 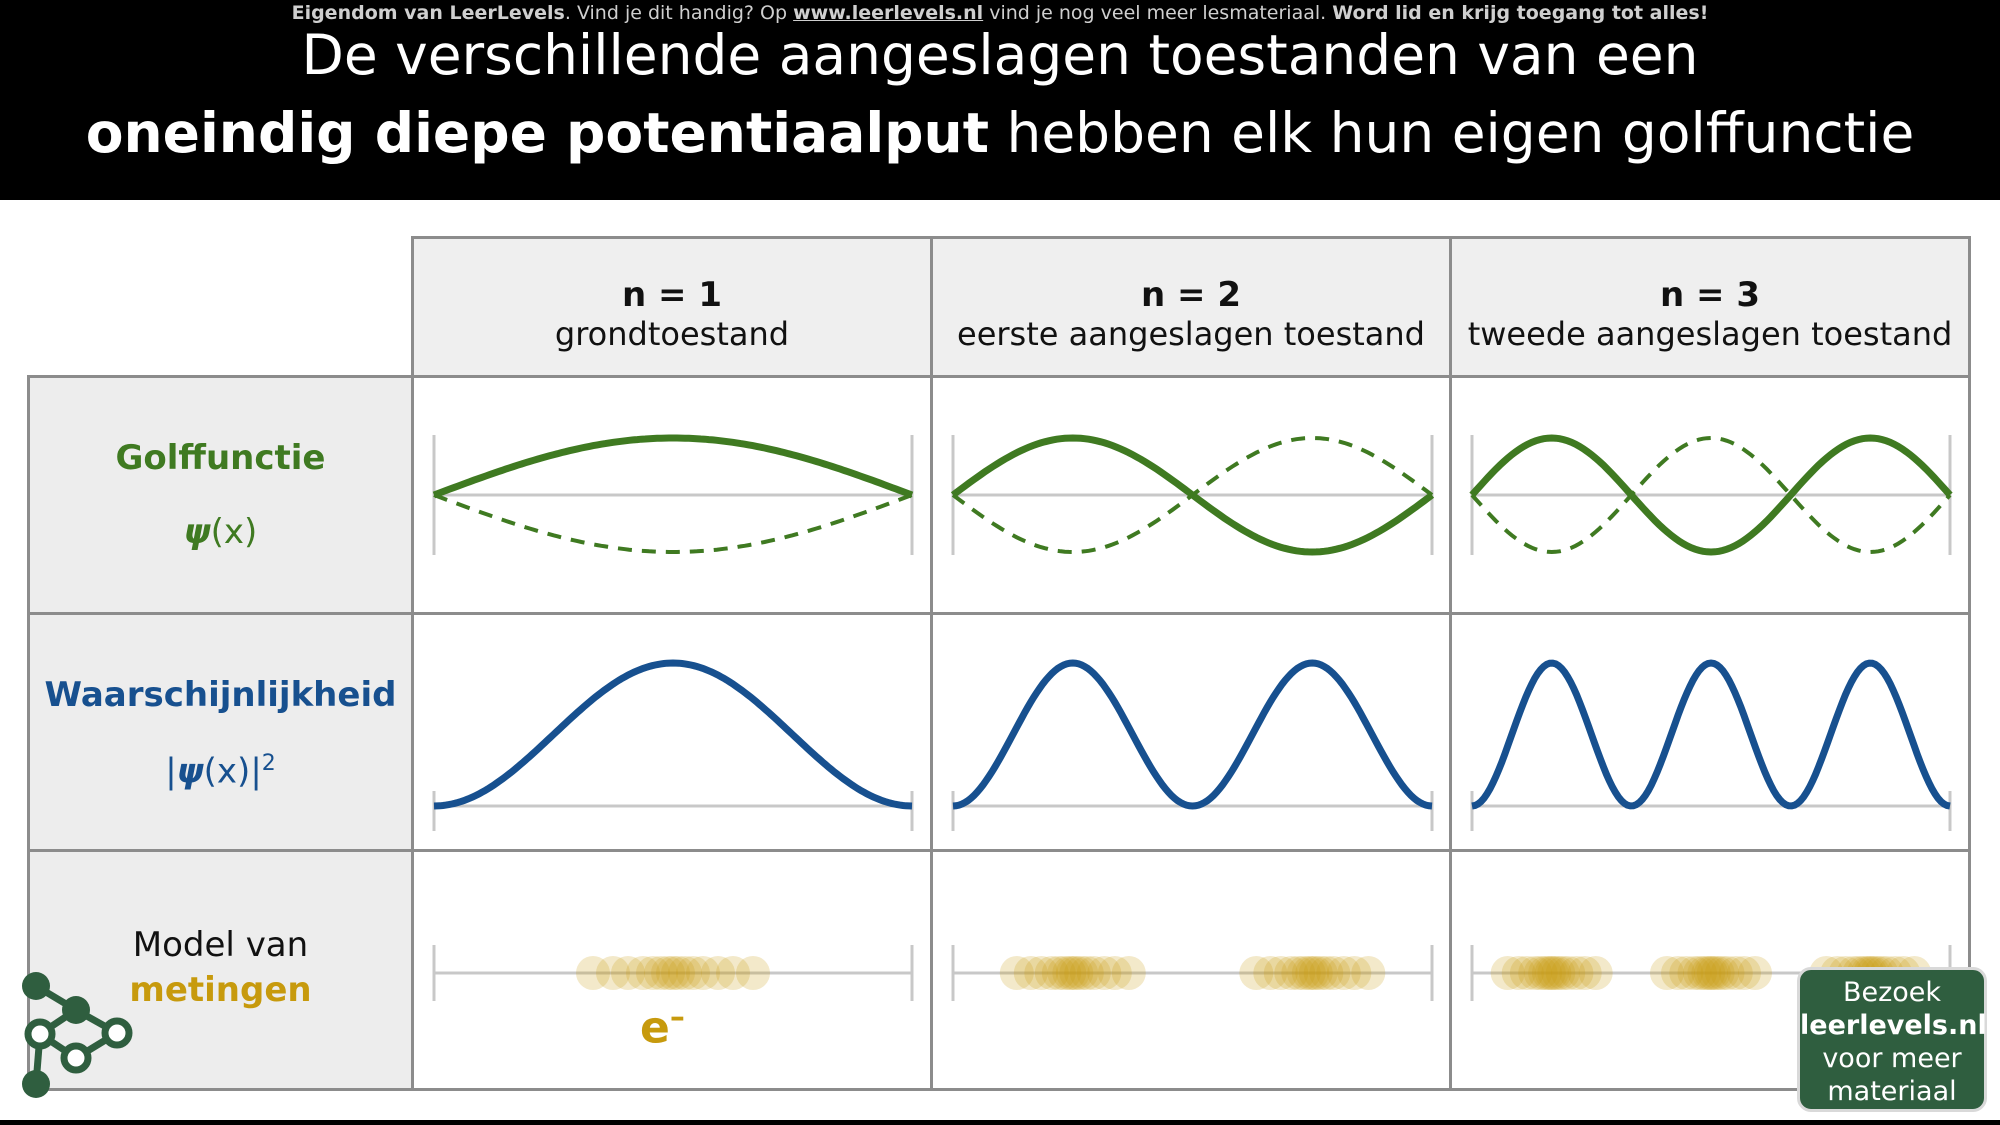 I want to click on wavefunction-mirror-n1, so click(x=673, y=523).